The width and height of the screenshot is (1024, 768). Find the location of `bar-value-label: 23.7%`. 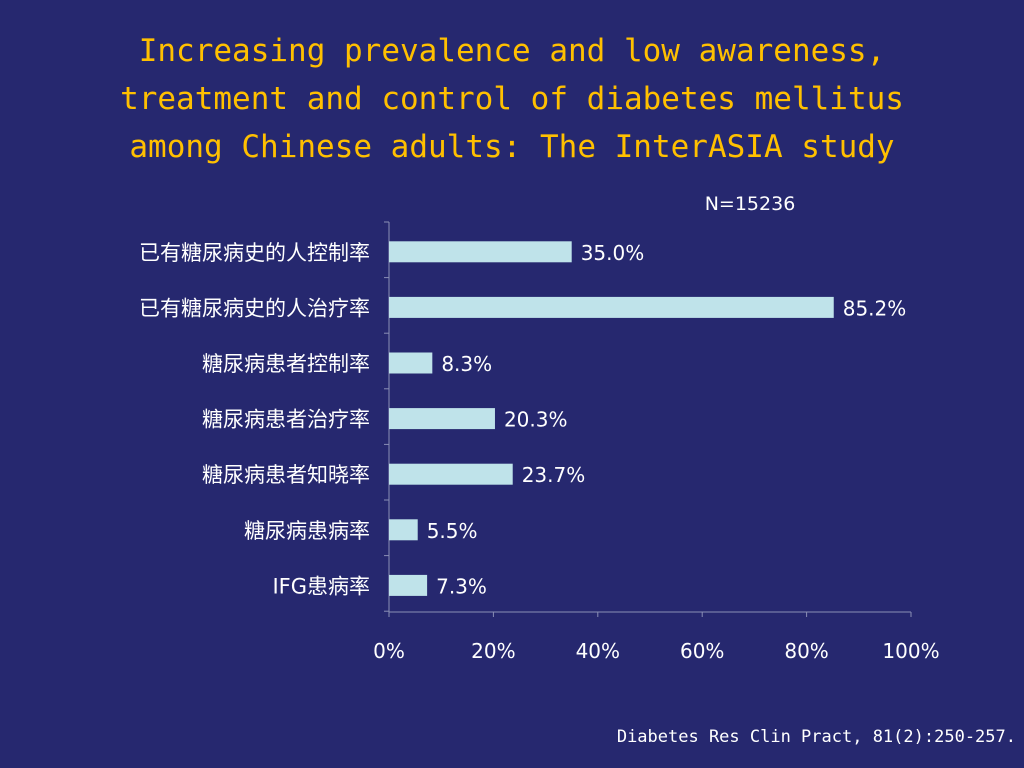

bar-value-label: 23.7% is located at coordinates (554, 475).